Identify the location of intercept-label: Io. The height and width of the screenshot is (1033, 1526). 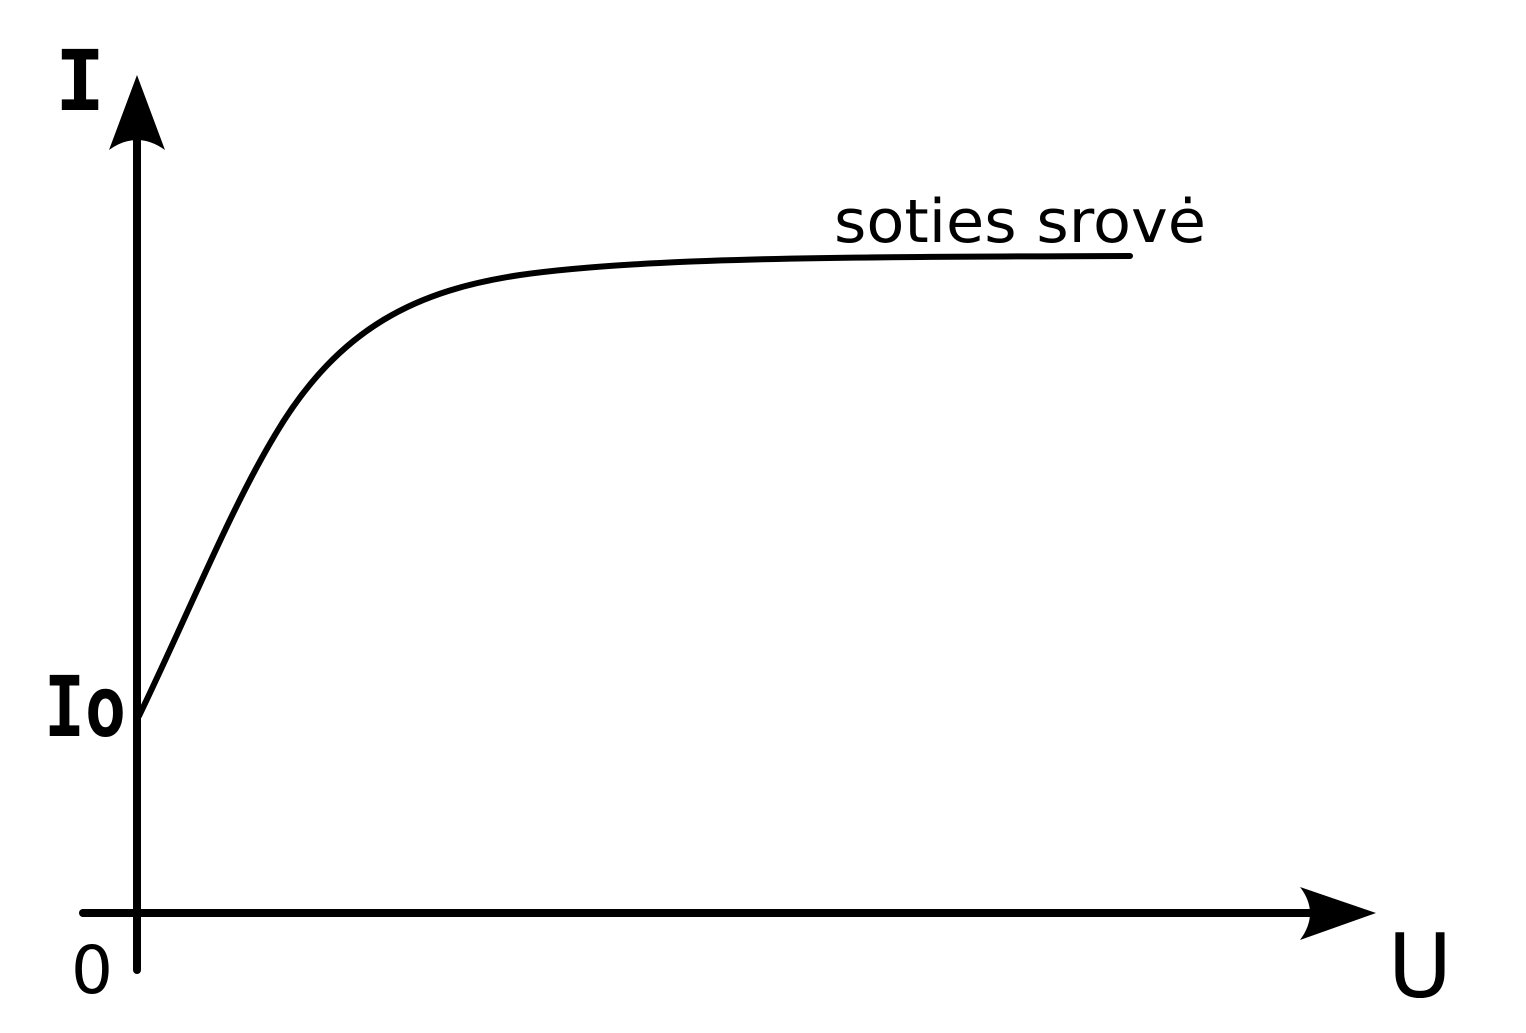
(85, 707).